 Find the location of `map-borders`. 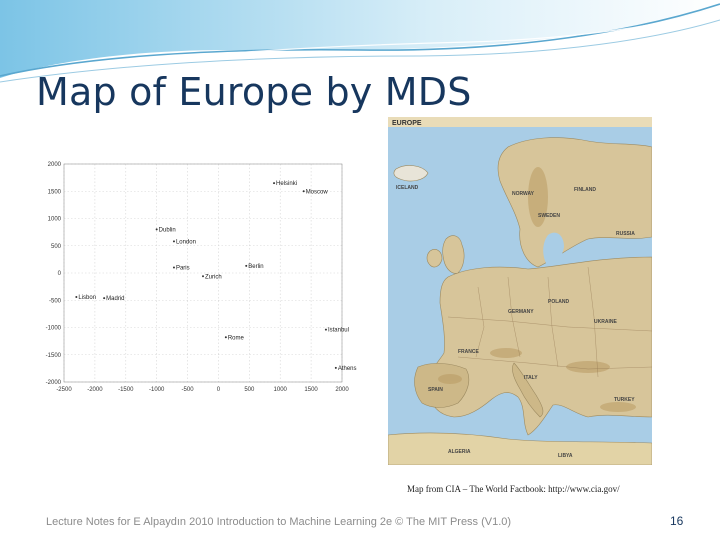

map-borders is located at coordinates (549, 322).